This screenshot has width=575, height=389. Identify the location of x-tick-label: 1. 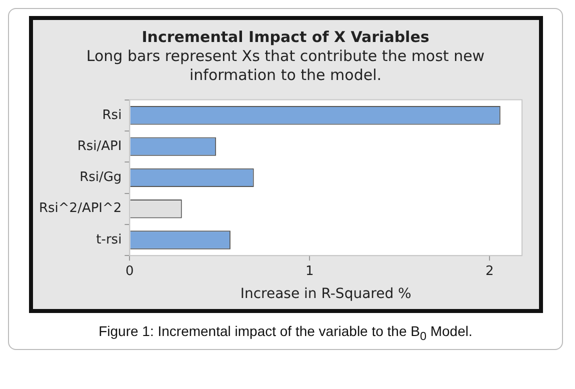
(309, 271).